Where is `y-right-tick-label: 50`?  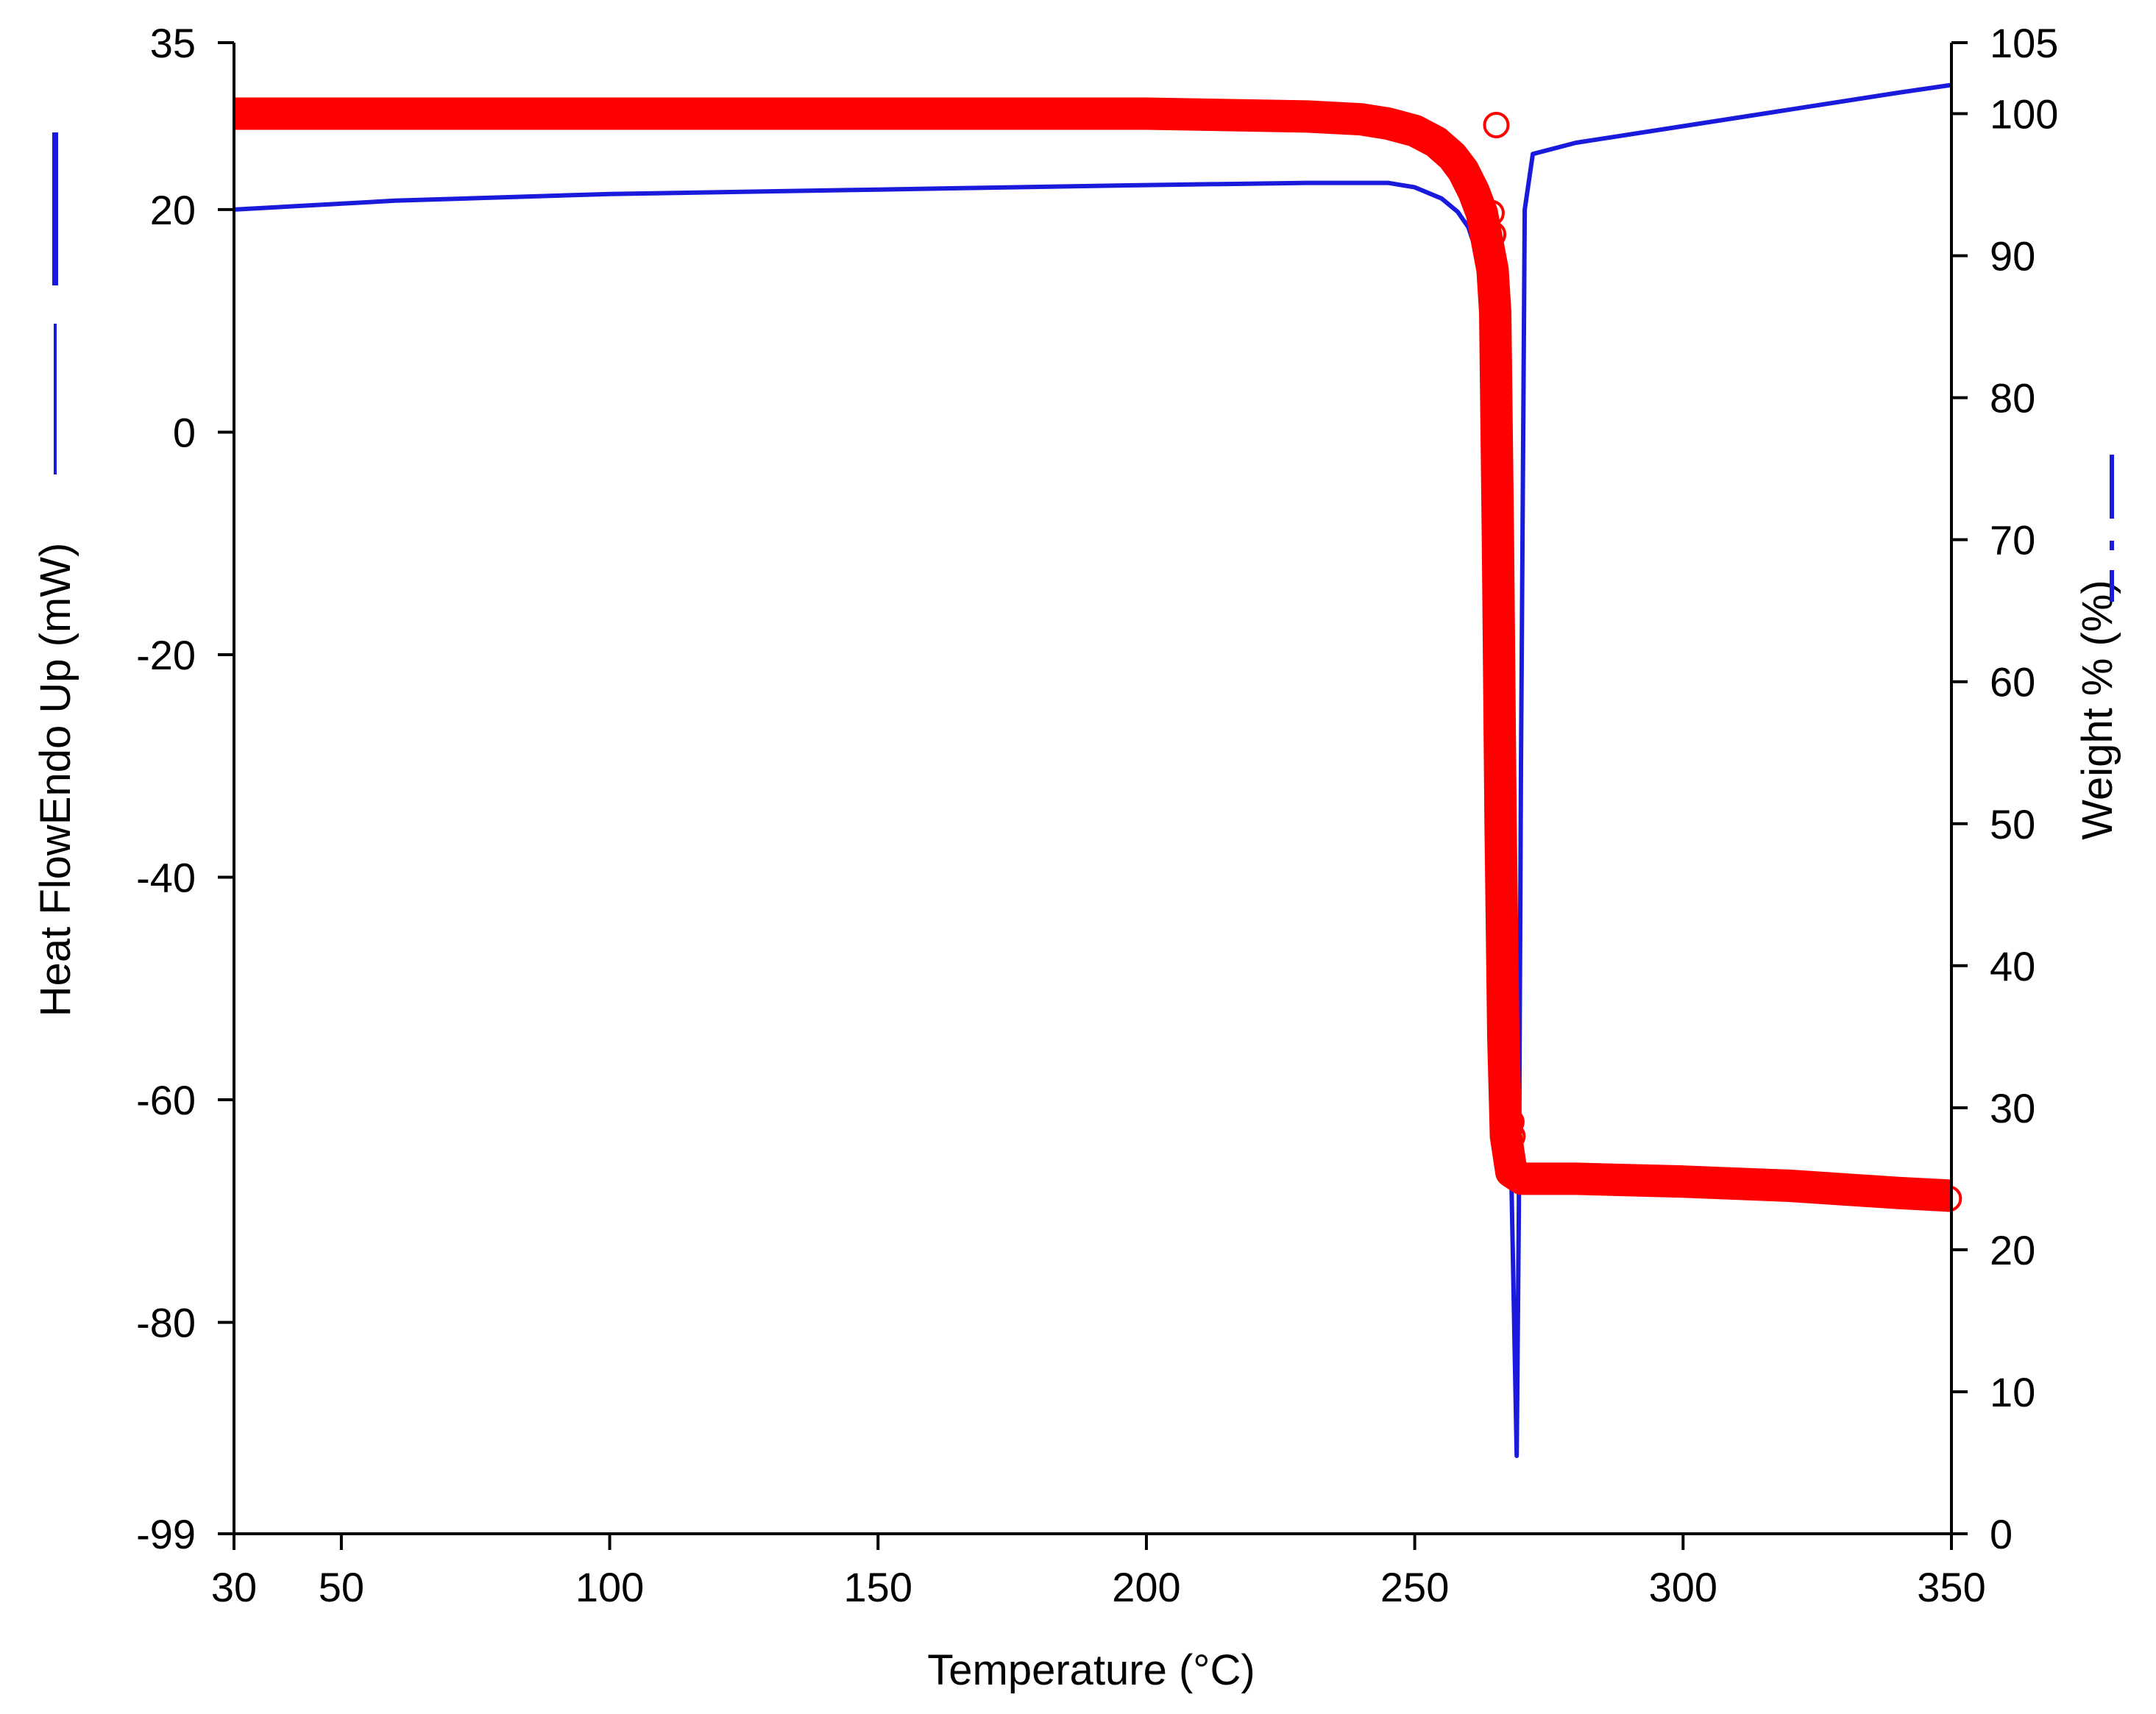 y-right-tick-label: 50 is located at coordinates (2013, 824).